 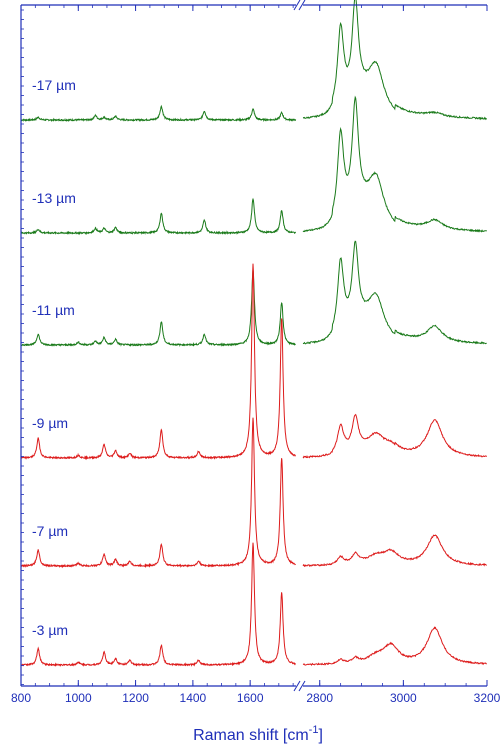 I want to click on x-tick-label-1400: 1400, so click(x=193, y=698).